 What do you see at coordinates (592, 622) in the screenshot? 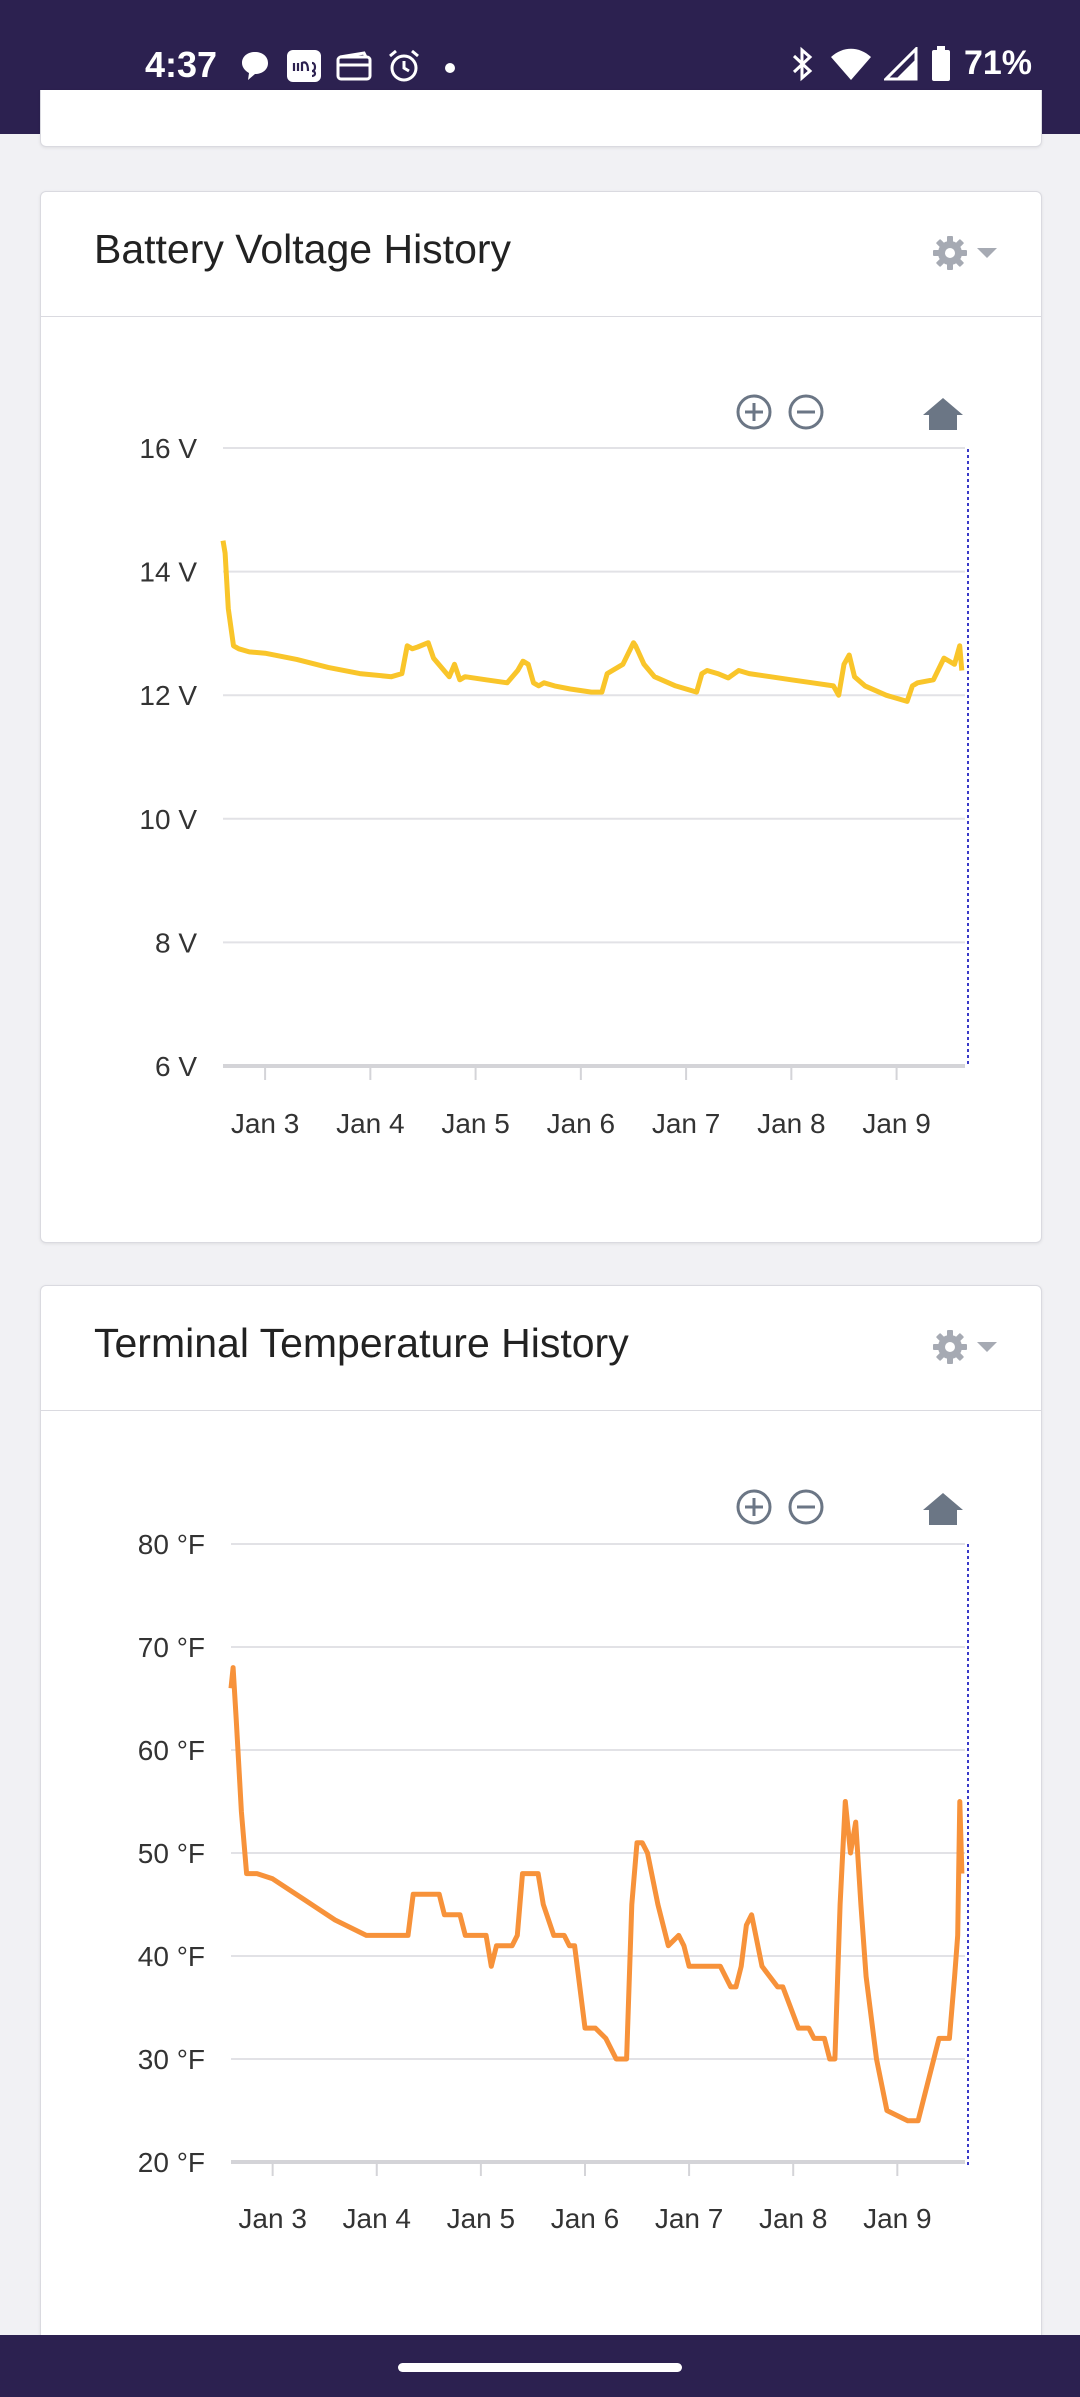
I see `voltage-series-line` at bounding box center [592, 622].